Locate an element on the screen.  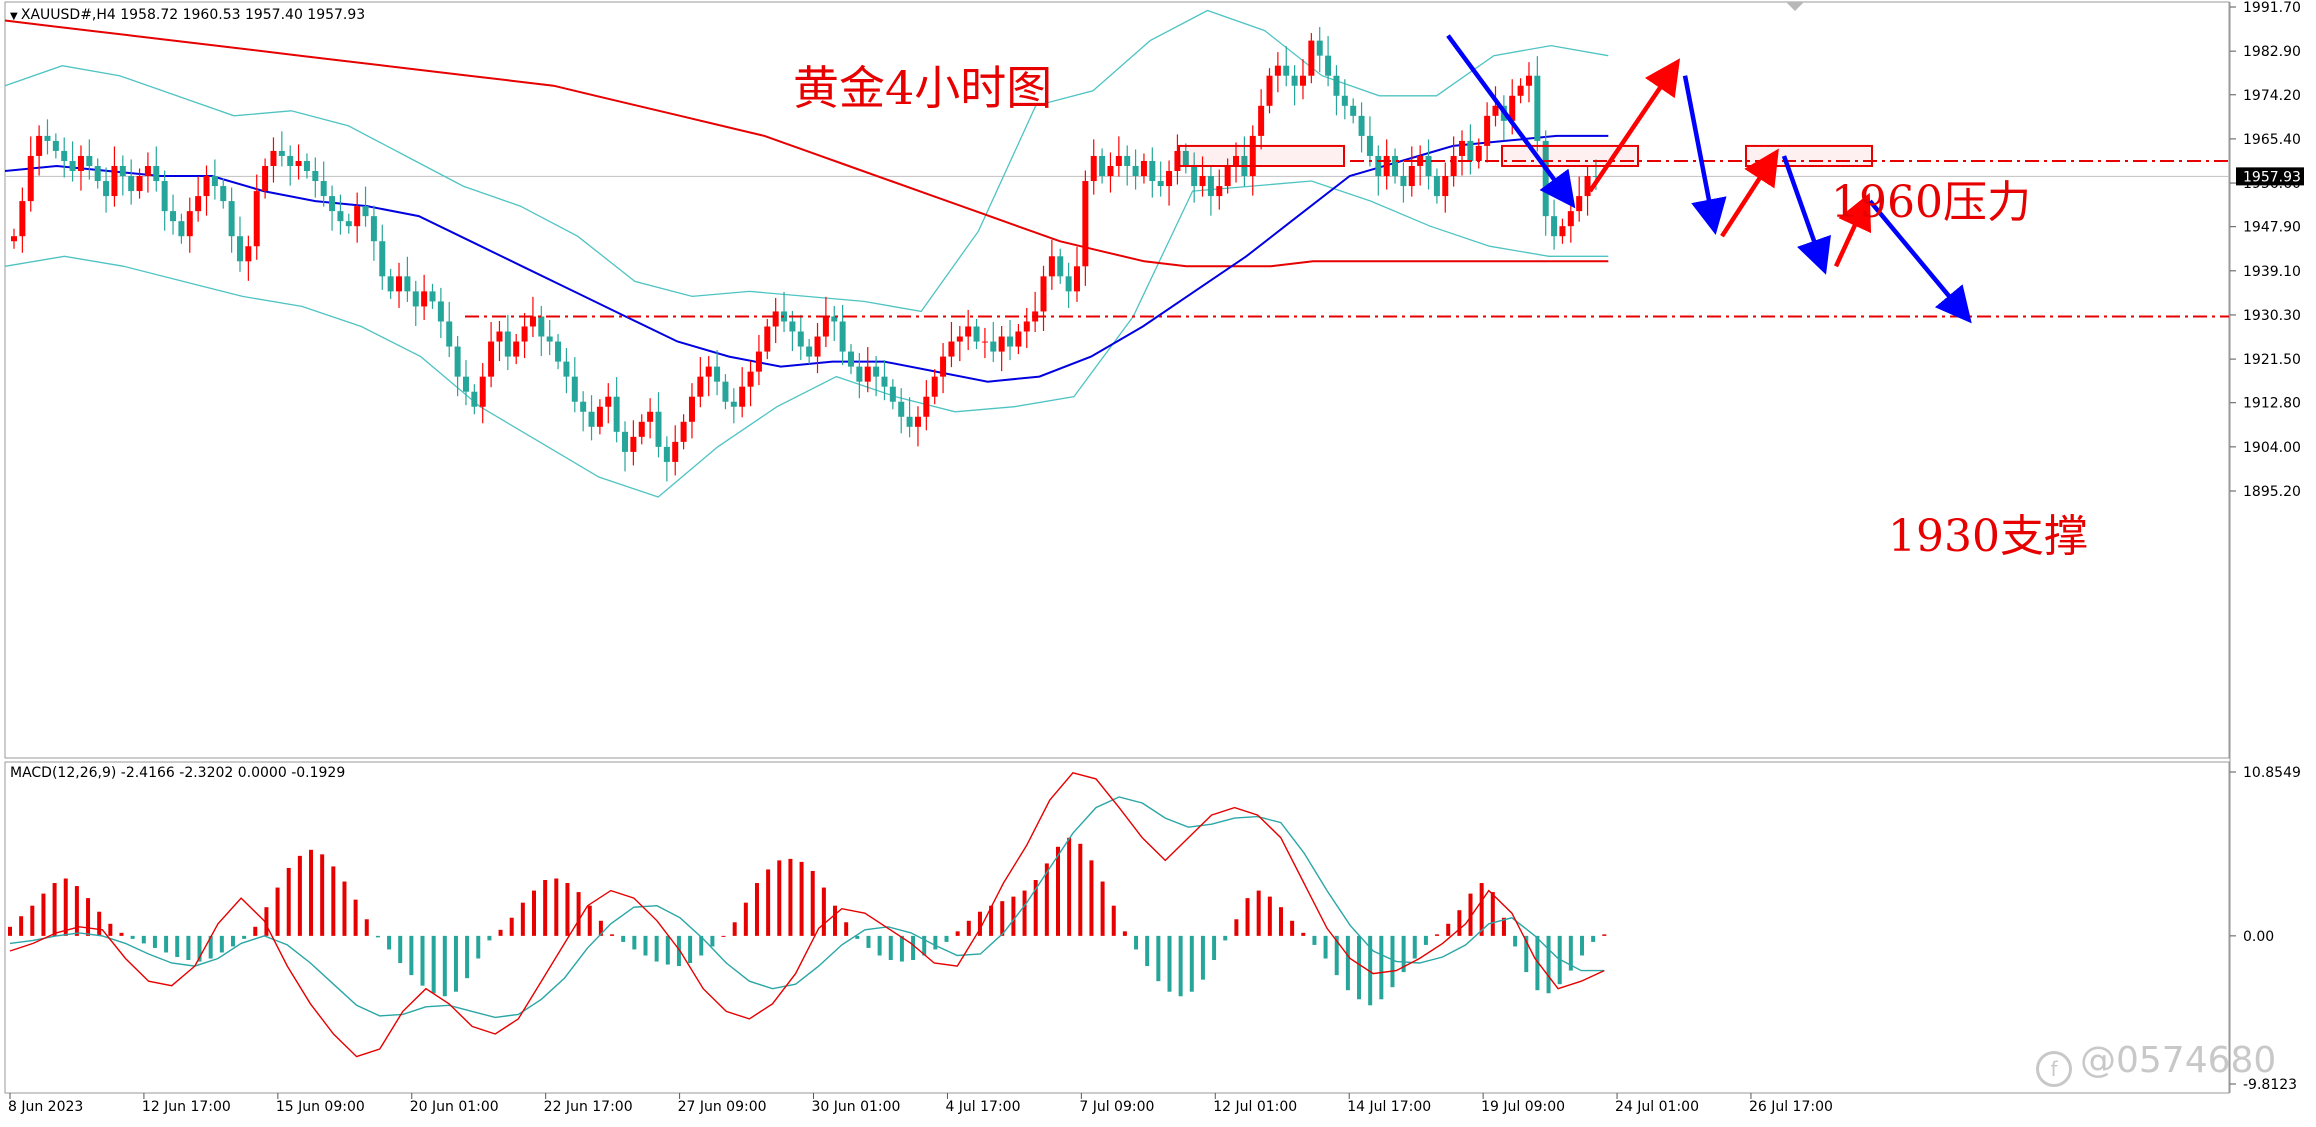
projection-up-arrow is located at coordinates (1852, 230).